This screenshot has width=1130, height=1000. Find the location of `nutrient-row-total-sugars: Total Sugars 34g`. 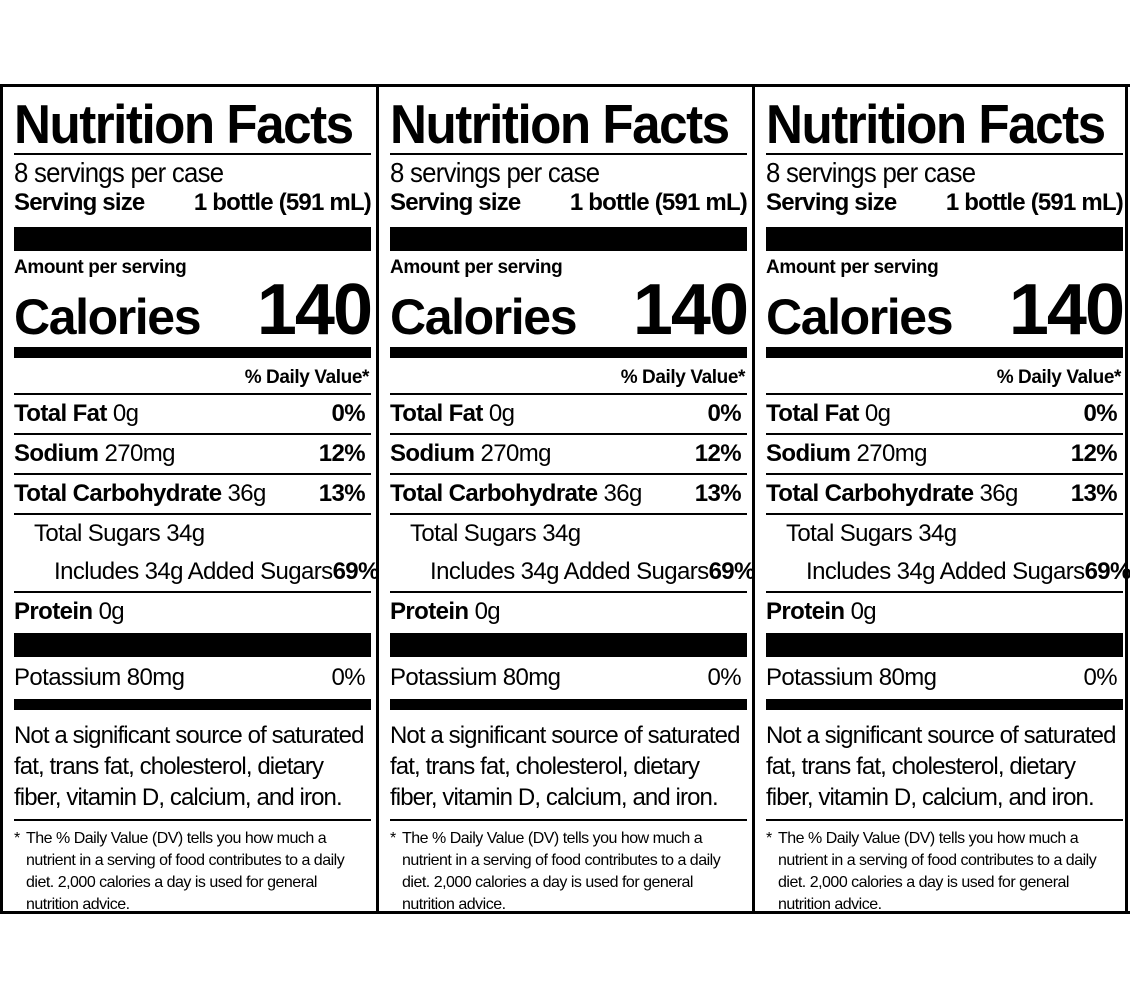

nutrient-row-total-sugars: Total Sugars 34g is located at coordinates (568, 533).